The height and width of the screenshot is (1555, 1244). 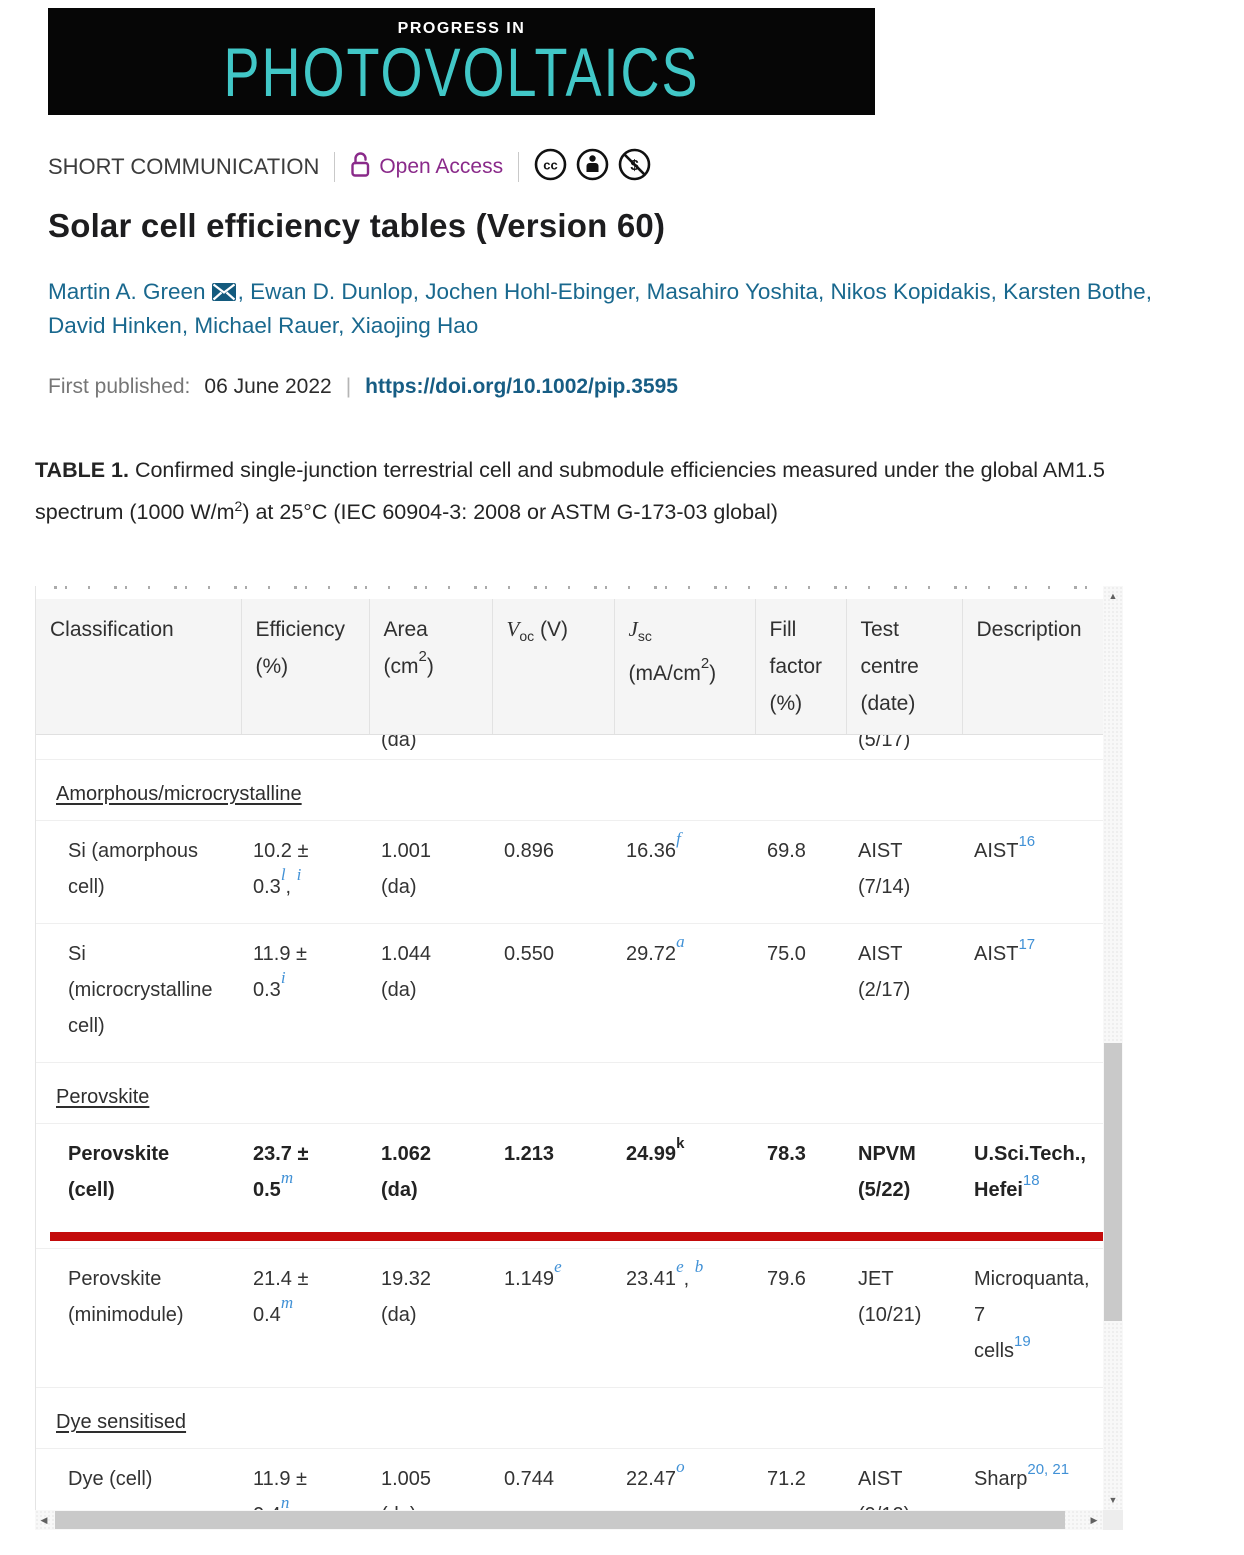 I want to click on cell-classification: Dye (cell), so click(x=110, y=1479).